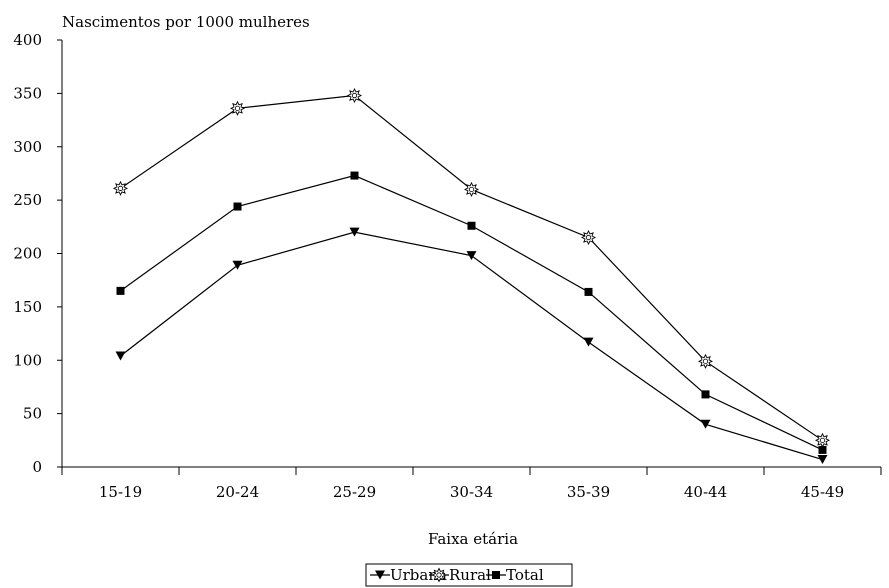 The height and width of the screenshot is (588, 889). I want to click on legend-item-rural: Rural, so click(460, 575).